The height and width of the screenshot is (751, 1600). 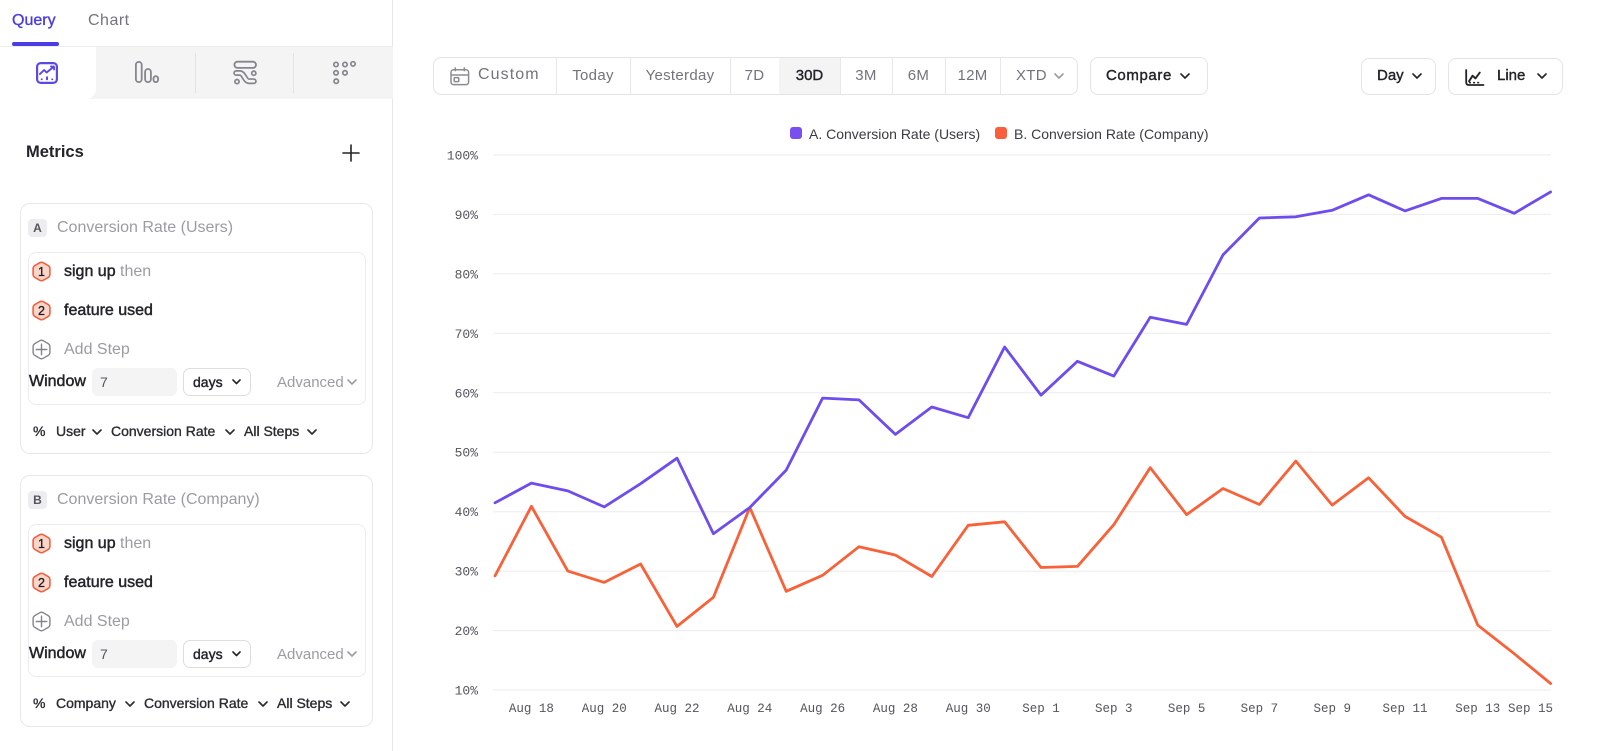 What do you see at coordinates (1530, 709) in the screenshot?
I see `svg-text: Sep 15` at bounding box center [1530, 709].